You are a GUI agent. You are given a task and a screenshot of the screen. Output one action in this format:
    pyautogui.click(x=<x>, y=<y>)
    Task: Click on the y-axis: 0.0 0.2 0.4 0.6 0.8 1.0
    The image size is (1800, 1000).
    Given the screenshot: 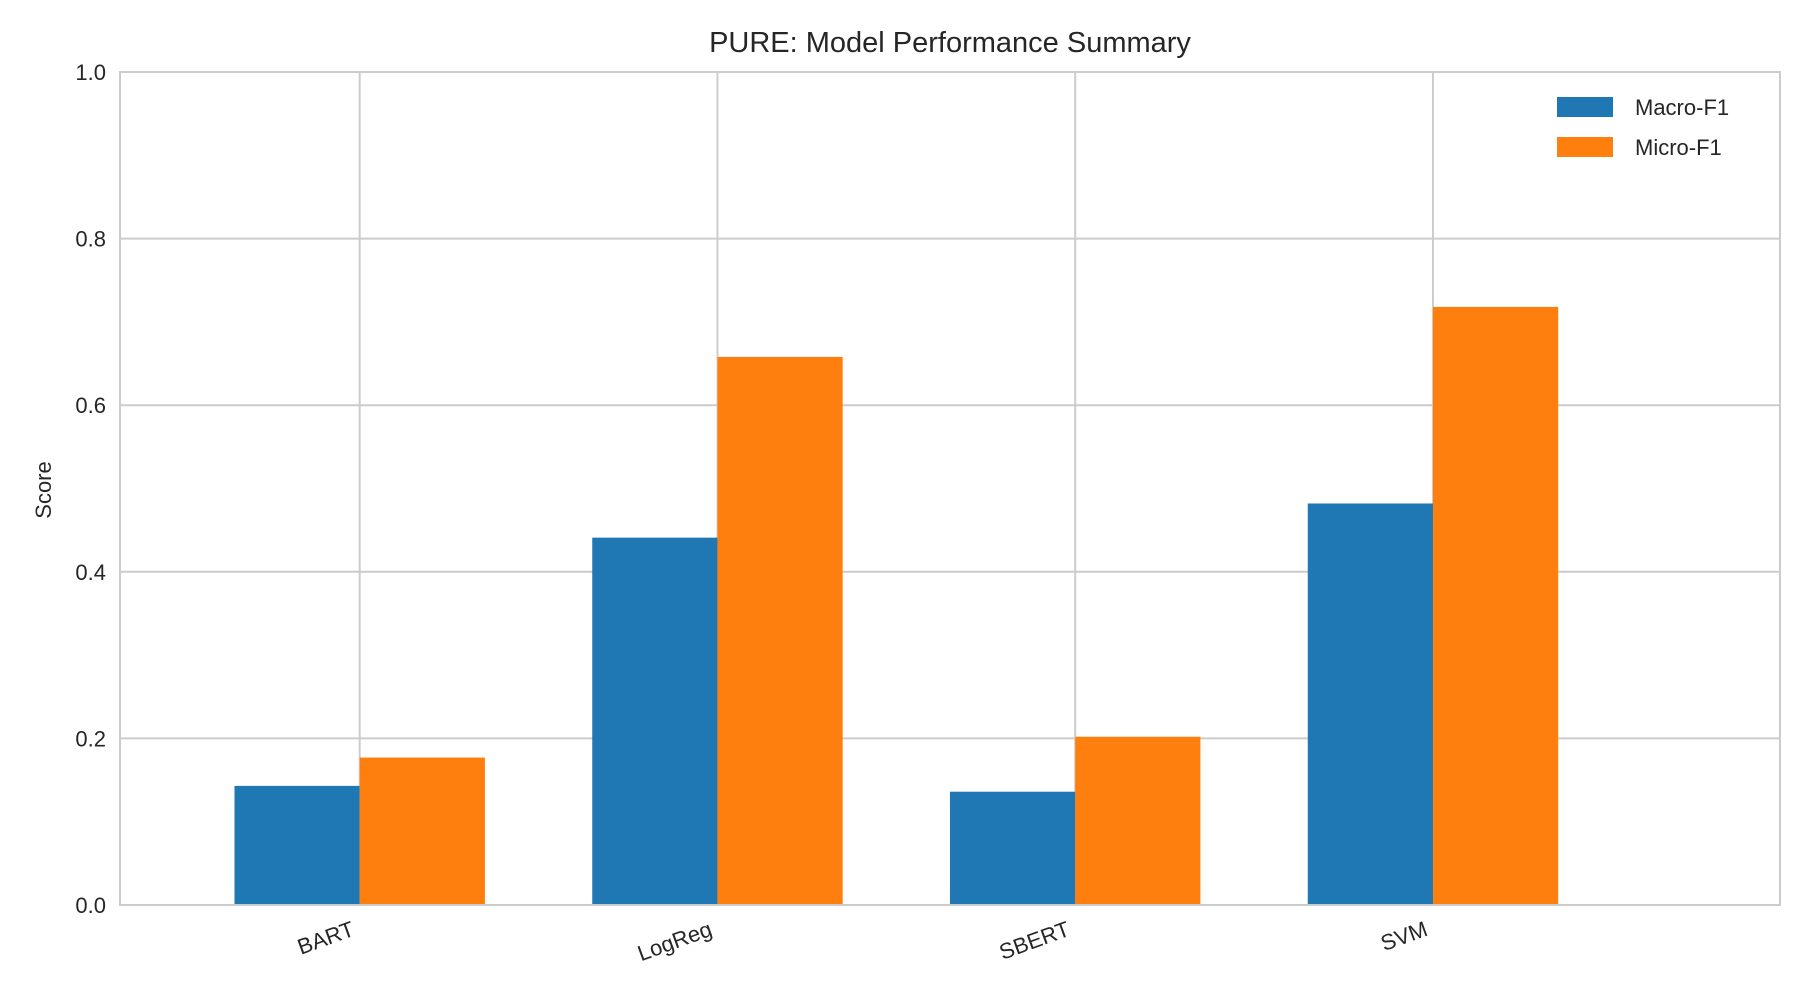 What is the action you would take?
    pyautogui.click(x=90, y=489)
    